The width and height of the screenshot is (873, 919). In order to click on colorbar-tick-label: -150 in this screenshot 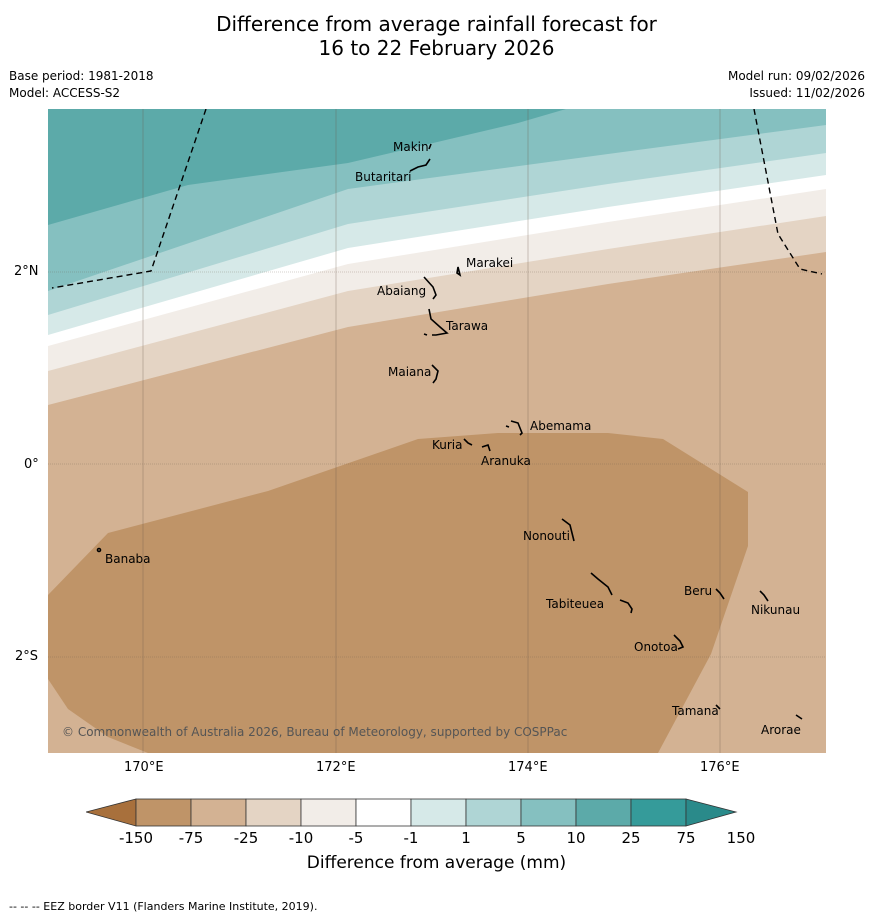, I will do `click(136, 838)`.